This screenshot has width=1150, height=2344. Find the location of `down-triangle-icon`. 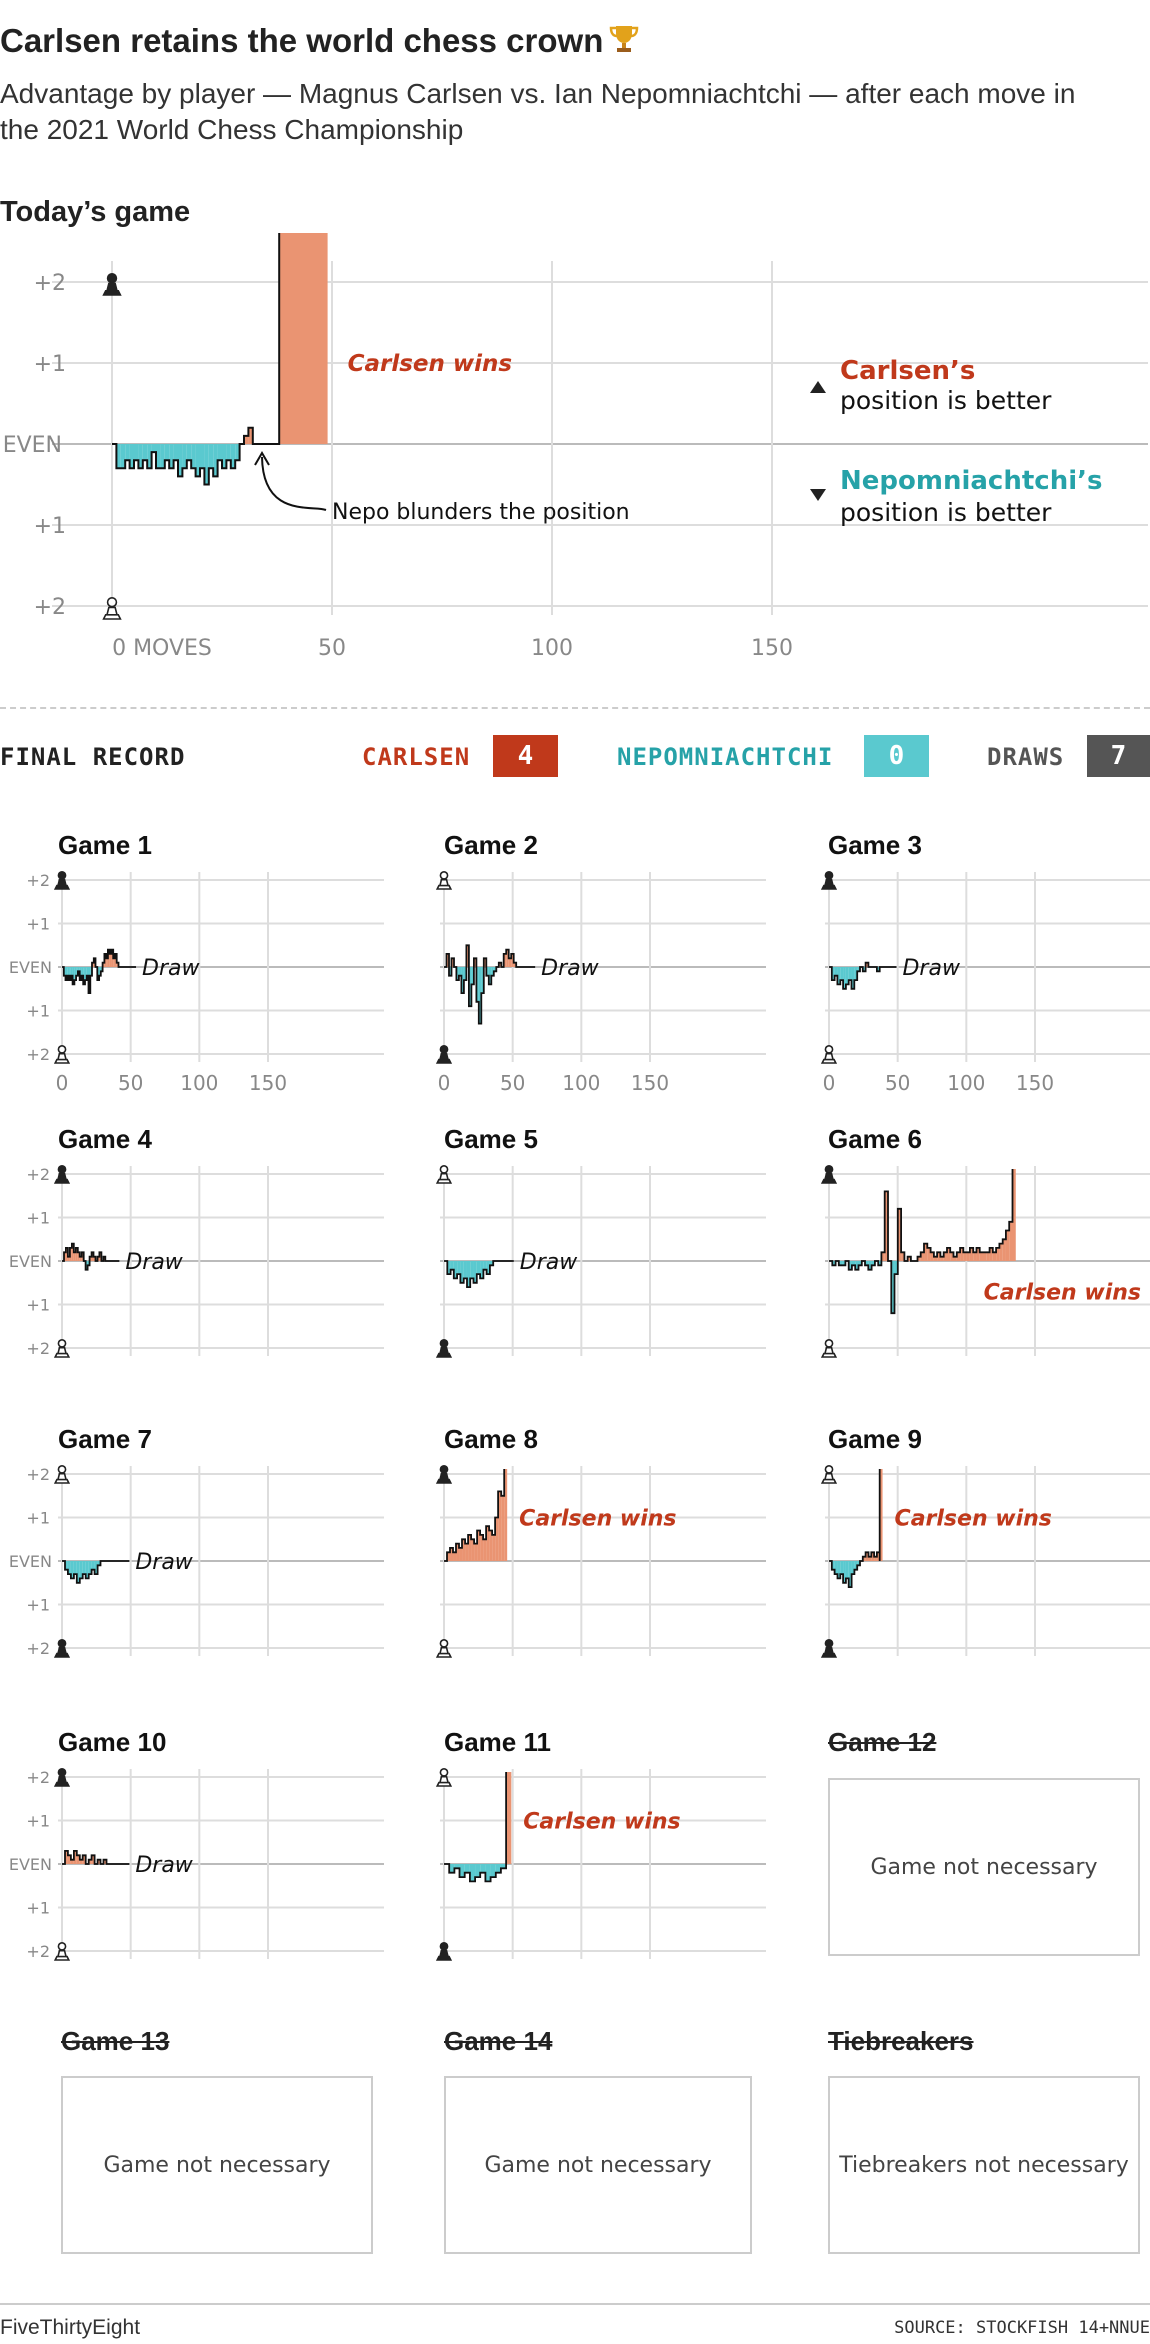

down-triangle-icon is located at coordinates (818, 495).